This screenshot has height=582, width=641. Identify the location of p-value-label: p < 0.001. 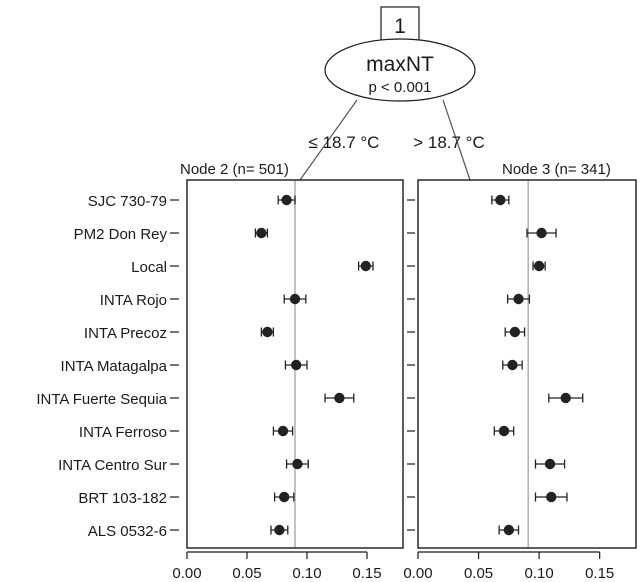
(400, 87).